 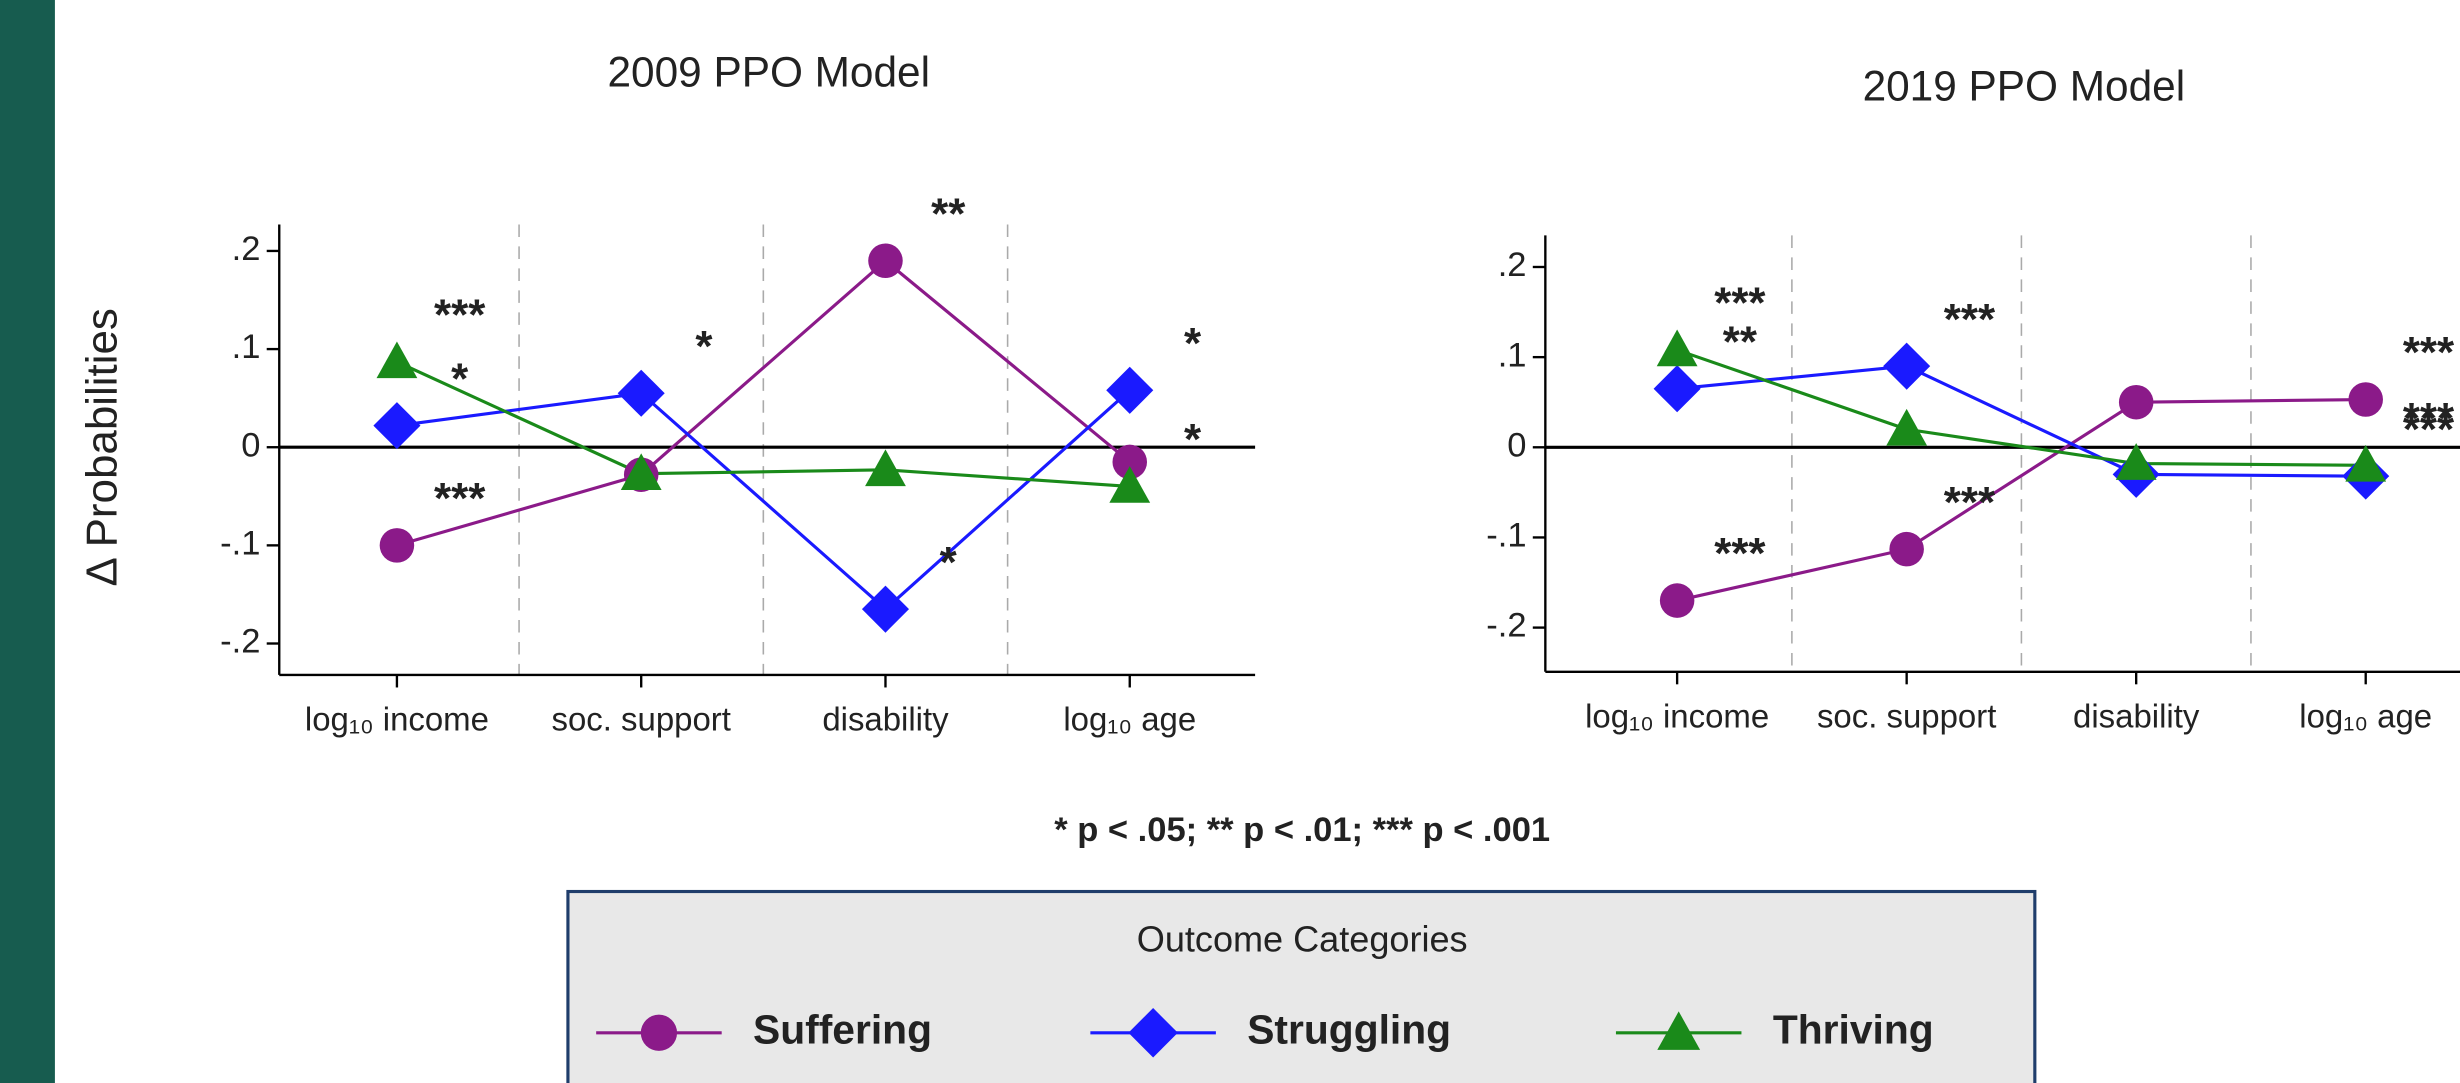 I want to click on legend-label: Struggling, so click(x=1349, y=1030).